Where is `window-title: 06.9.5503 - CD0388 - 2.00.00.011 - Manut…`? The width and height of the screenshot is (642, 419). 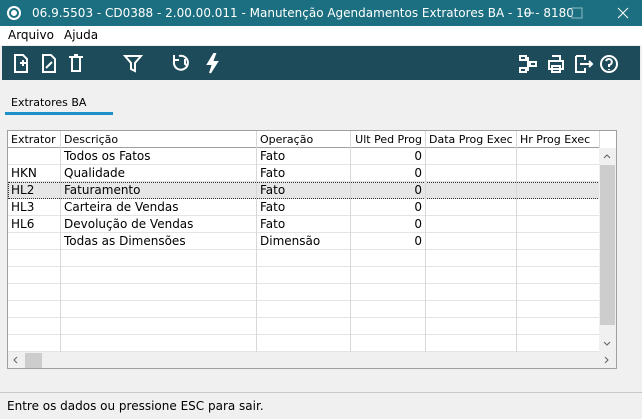
window-title: 06.9.5503 - CD0388 - 2.00.00.011 - Manut… is located at coordinates (303, 13).